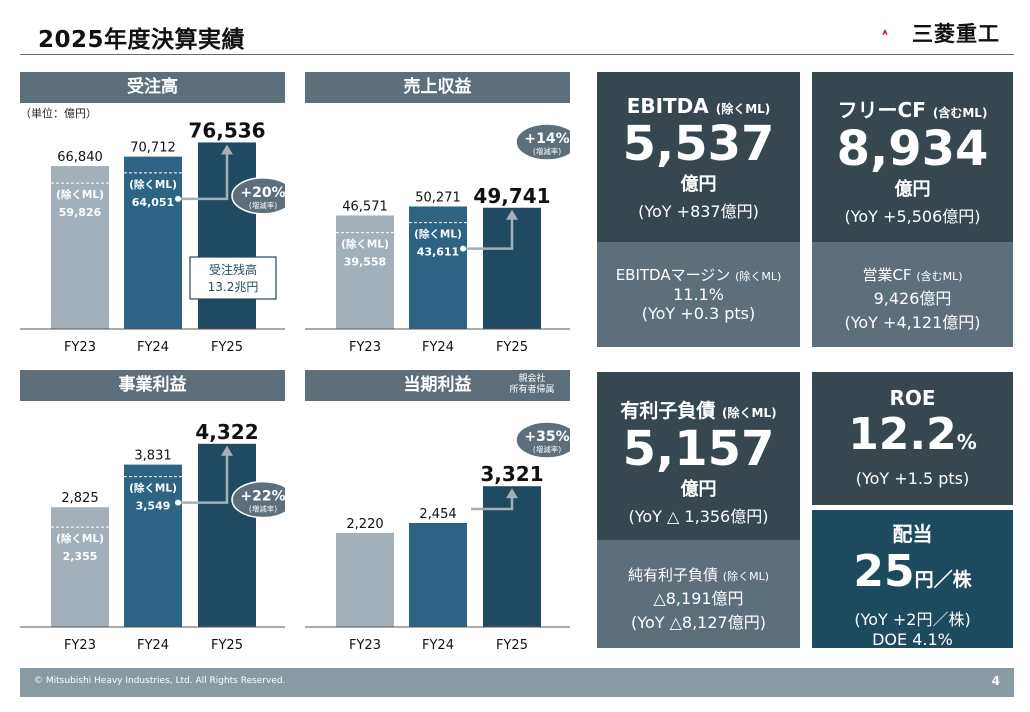 The height and width of the screenshot is (712, 1030). What do you see at coordinates (511, 474) in the screenshot?
I see `bar-value-label: 3,321` at bounding box center [511, 474].